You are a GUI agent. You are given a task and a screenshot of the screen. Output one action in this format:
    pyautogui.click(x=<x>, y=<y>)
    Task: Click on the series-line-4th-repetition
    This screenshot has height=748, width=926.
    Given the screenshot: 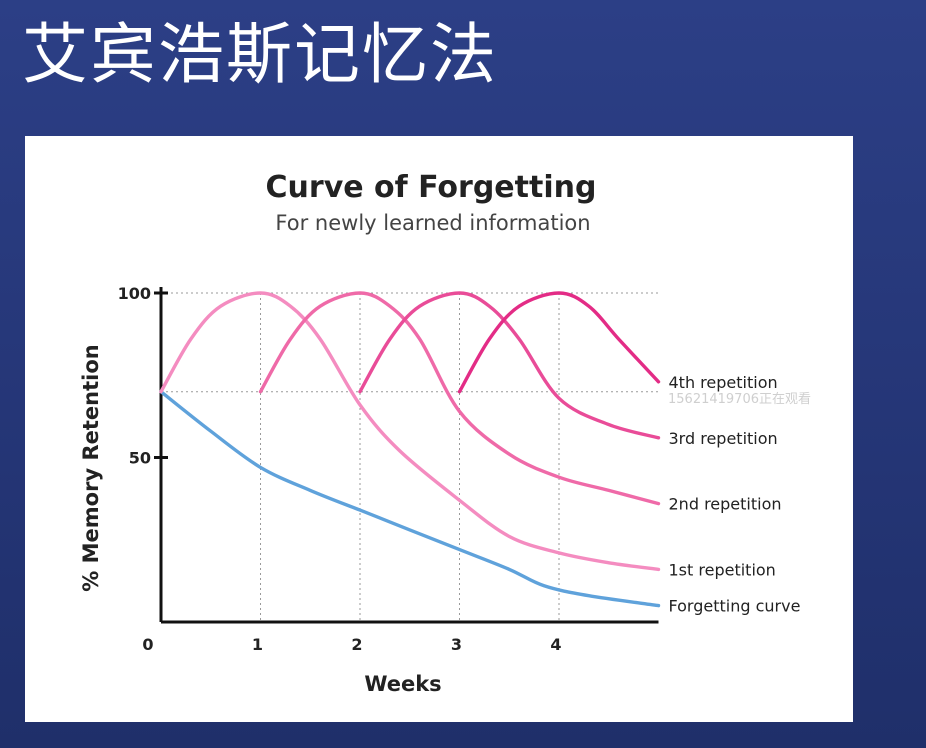 What is the action you would take?
    pyautogui.click(x=559, y=342)
    